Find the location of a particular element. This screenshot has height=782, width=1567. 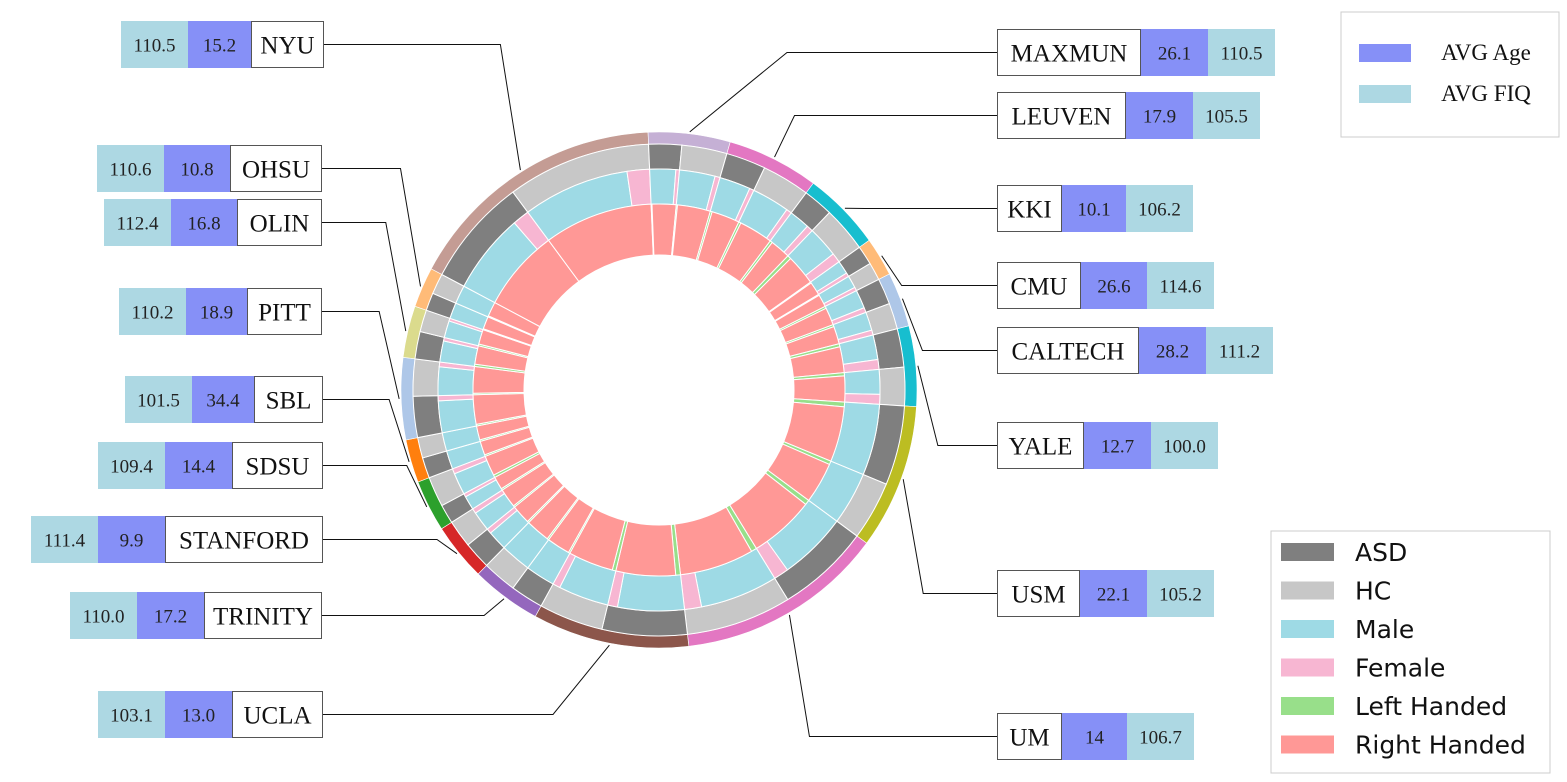

age-cell-sbl is located at coordinates (223, 399).